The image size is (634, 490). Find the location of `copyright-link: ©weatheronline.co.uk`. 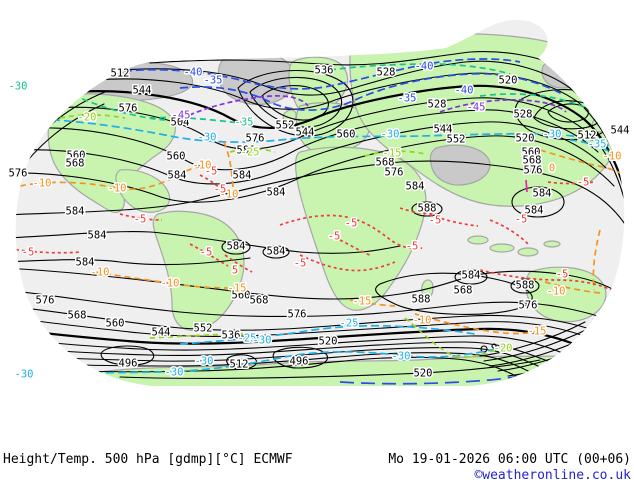

copyright-link: ©weatheronline.co.uk is located at coordinates (552, 475).